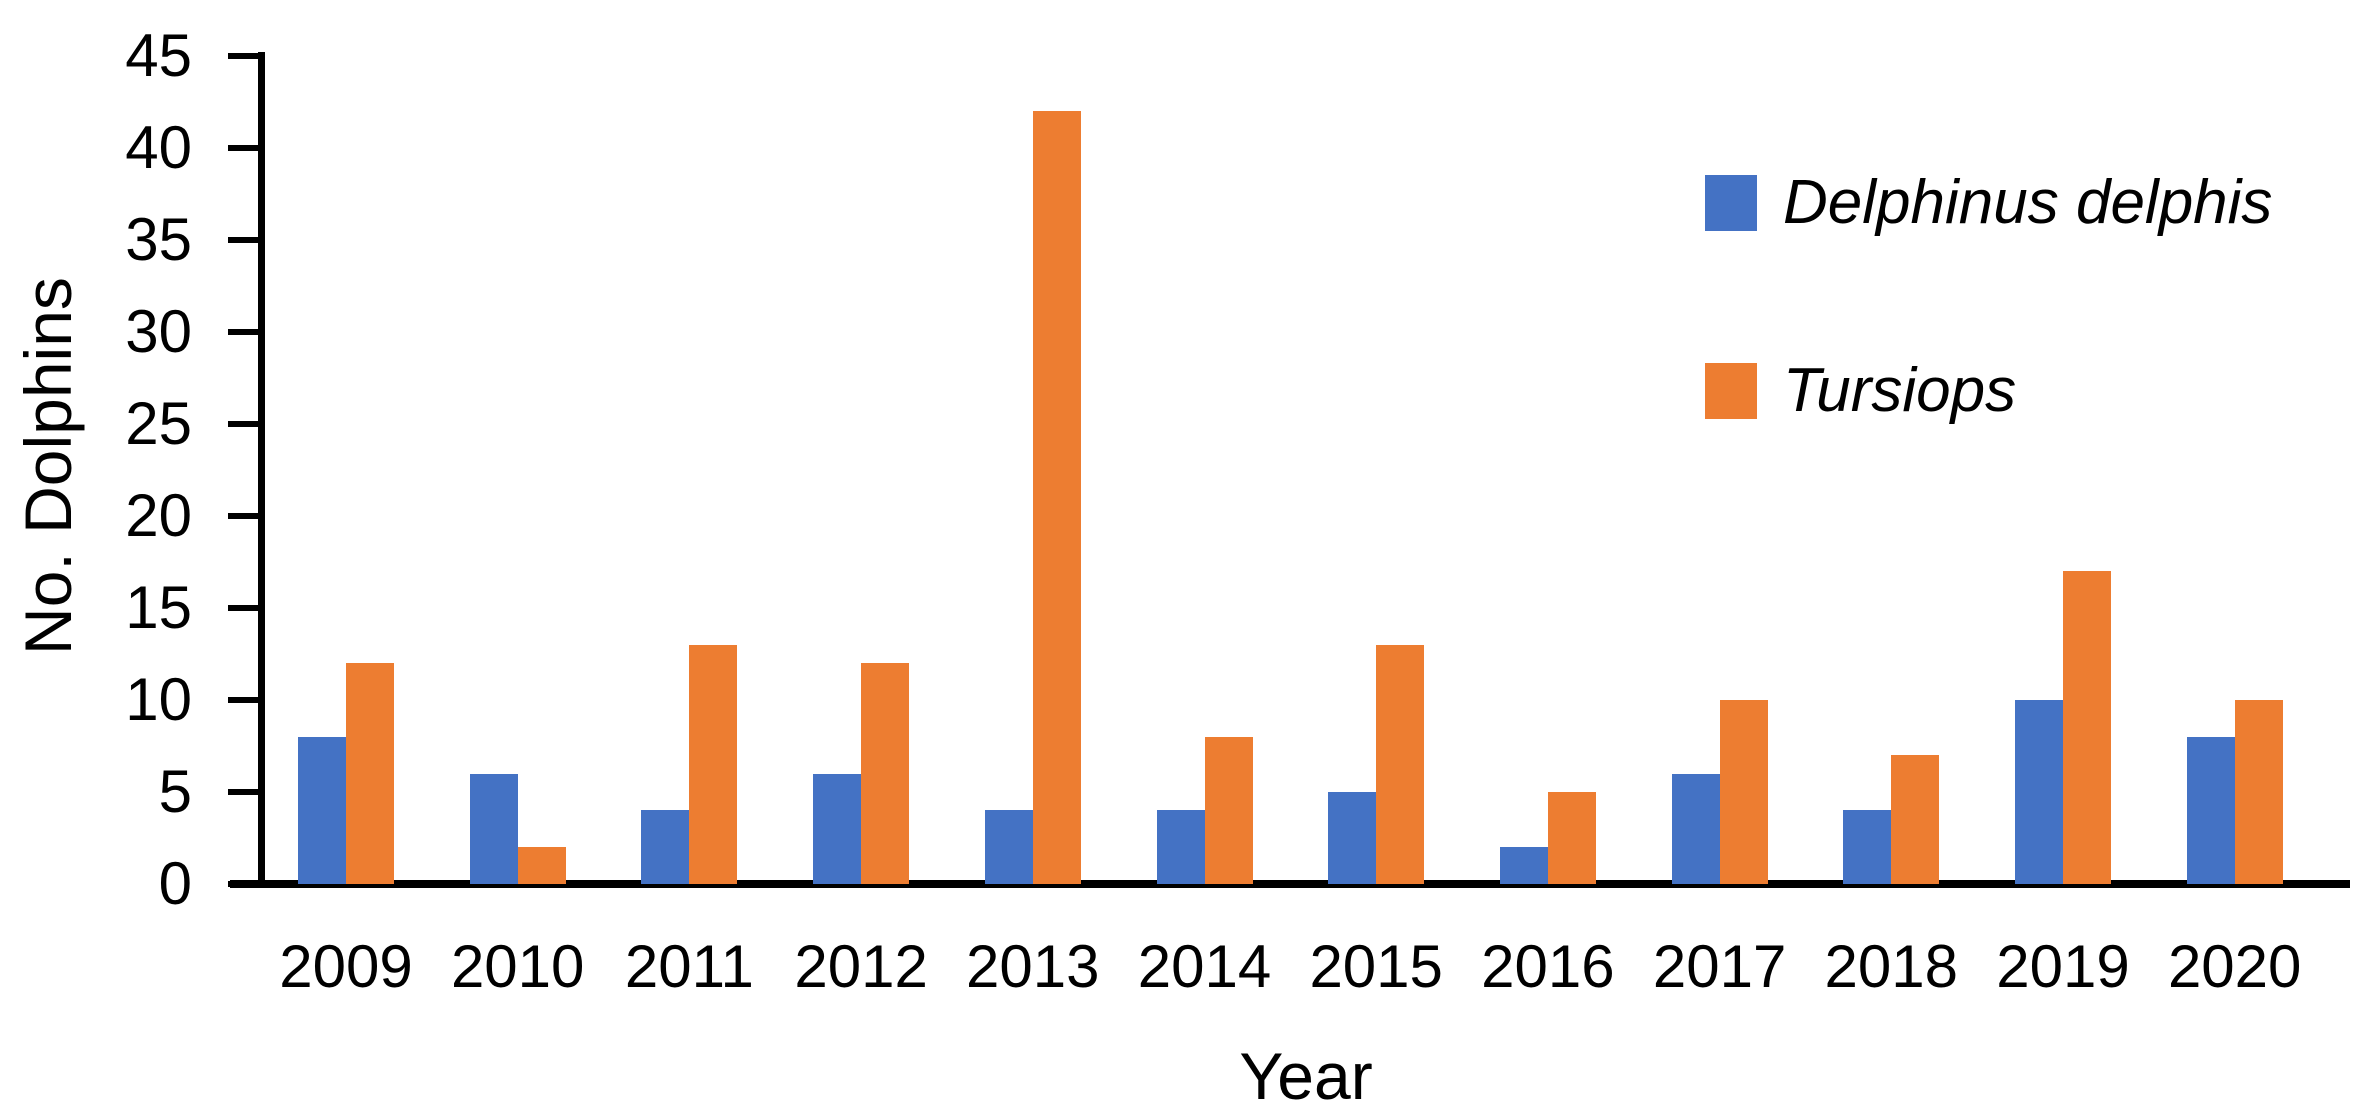 The height and width of the screenshot is (1120, 2368). Describe the element at coordinates (158, 423) in the screenshot. I see `y-tick-label-25: 25` at that location.